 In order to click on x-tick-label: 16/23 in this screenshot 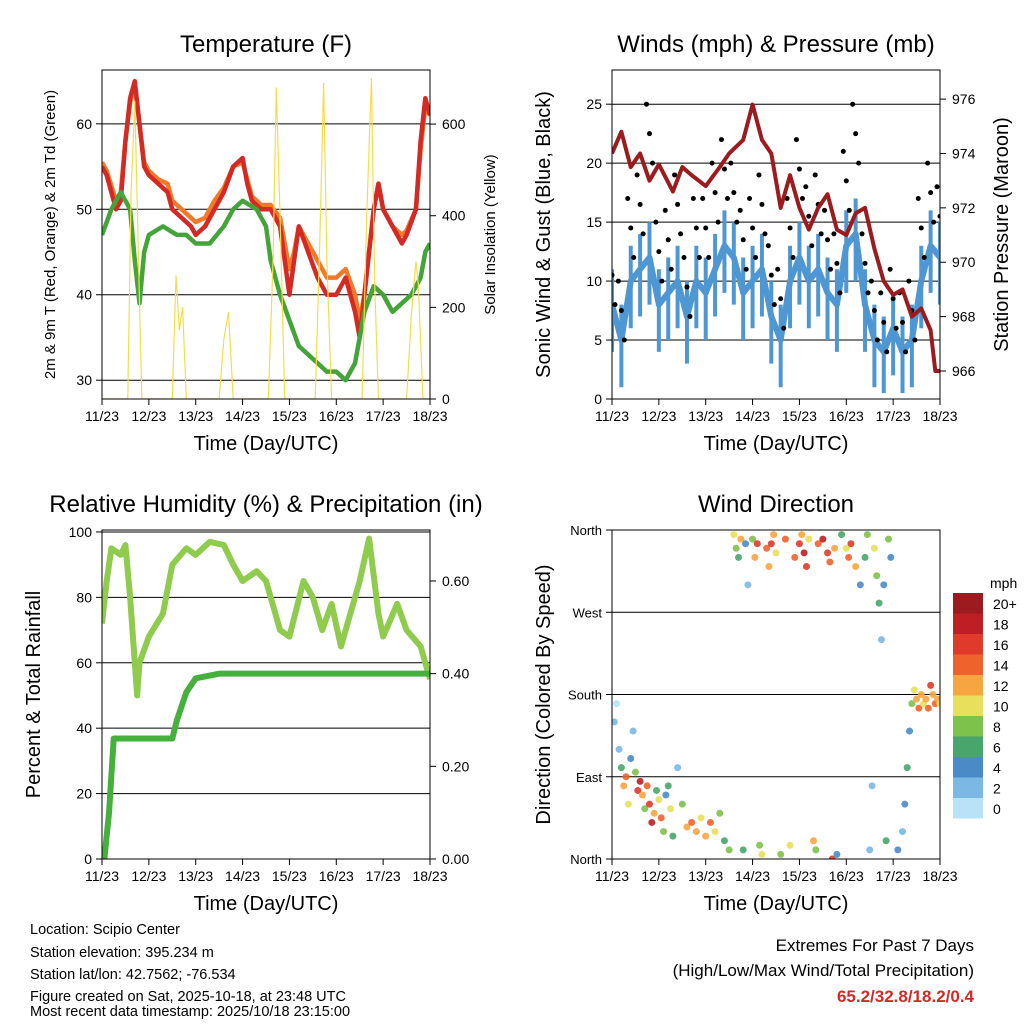, I will do `click(846, 416)`.